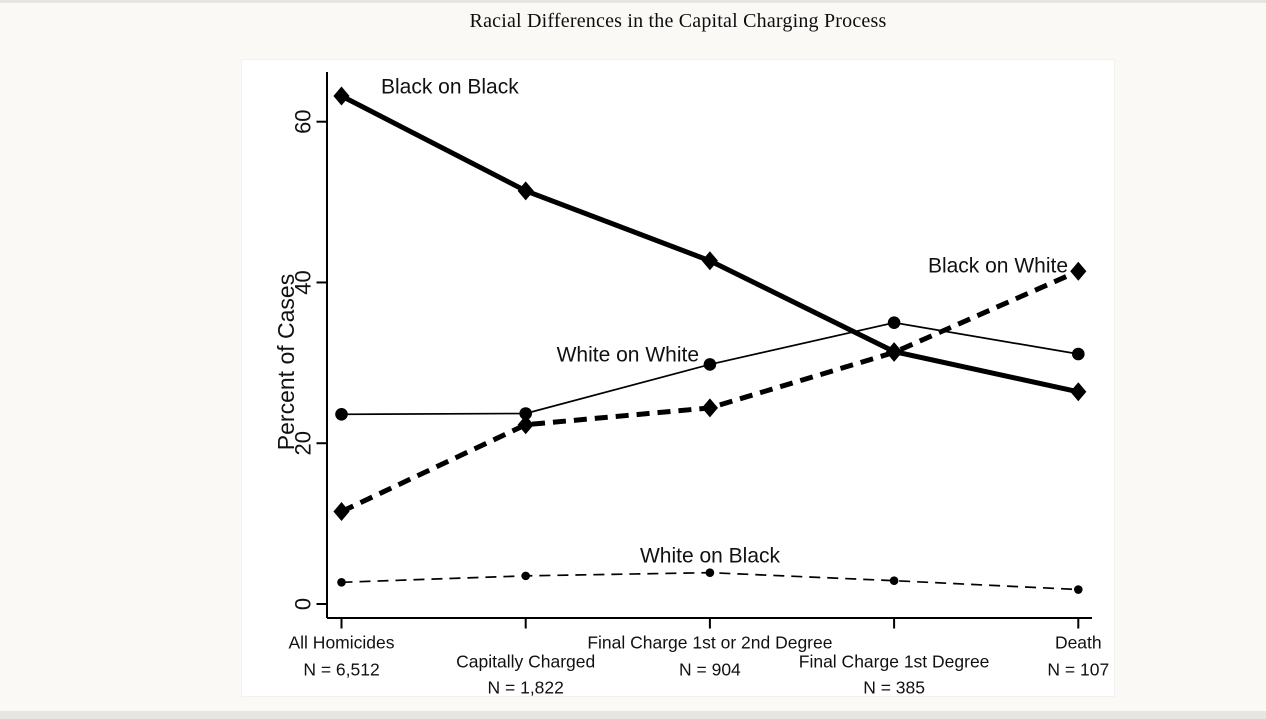  What do you see at coordinates (303, 121) in the screenshot?
I see `y-tick-label: 60` at bounding box center [303, 121].